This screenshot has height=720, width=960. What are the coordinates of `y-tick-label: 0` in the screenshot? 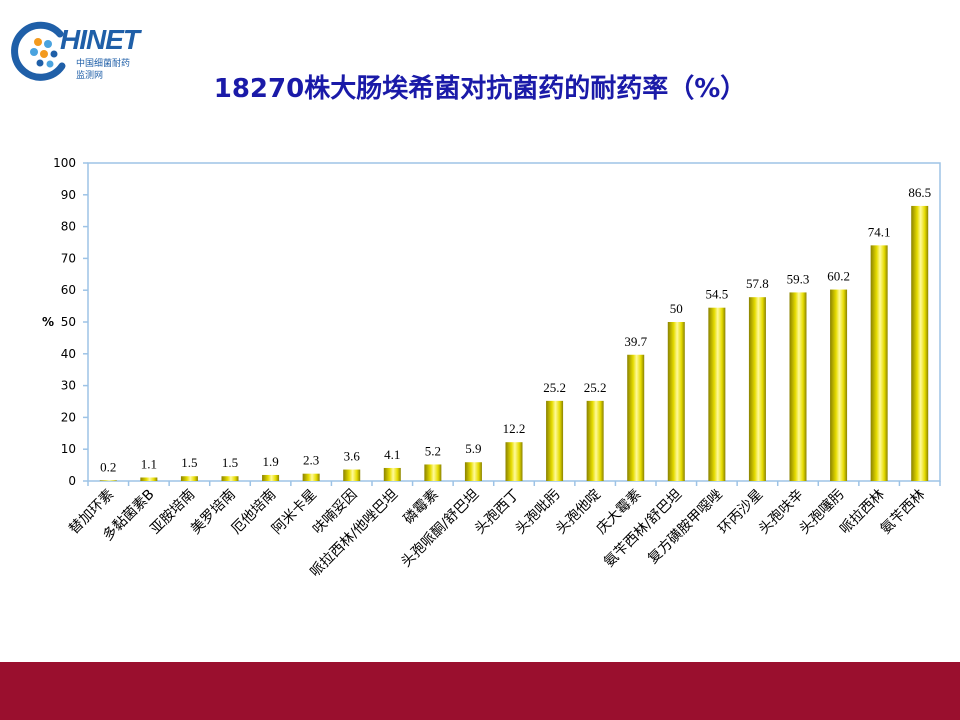 It's located at (72, 481).